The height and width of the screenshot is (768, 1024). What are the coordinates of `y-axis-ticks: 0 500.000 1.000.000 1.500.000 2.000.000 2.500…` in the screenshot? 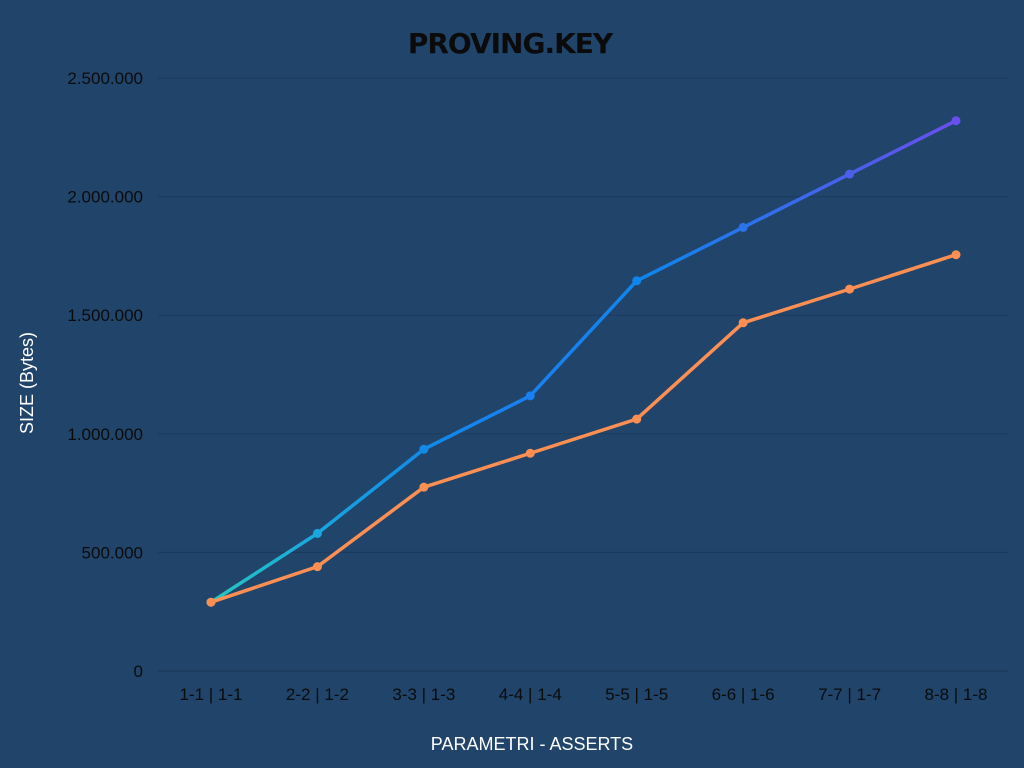 It's located at (105, 375).